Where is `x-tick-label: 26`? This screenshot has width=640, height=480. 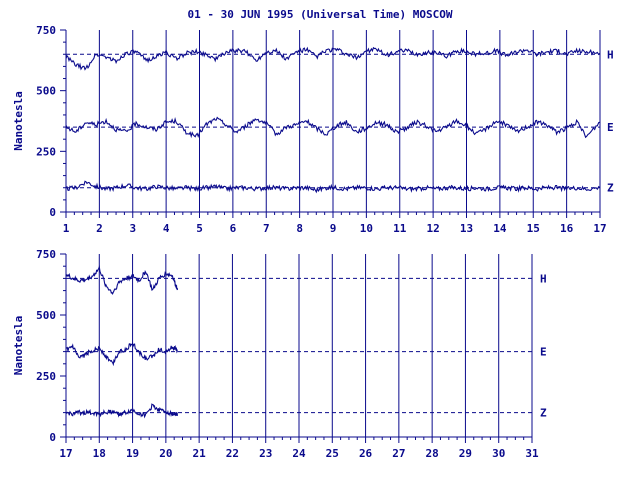 x-tick-label: 26 is located at coordinates (366, 453).